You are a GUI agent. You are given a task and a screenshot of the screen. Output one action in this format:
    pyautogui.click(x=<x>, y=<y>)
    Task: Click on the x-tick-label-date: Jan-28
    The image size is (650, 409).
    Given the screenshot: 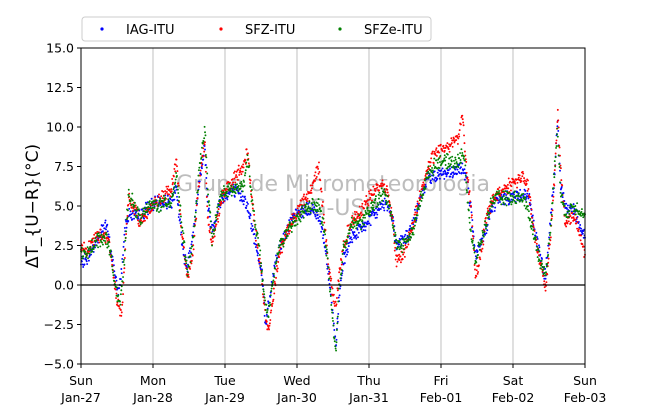 What is the action you would take?
    pyautogui.click(x=152, y=397)
    